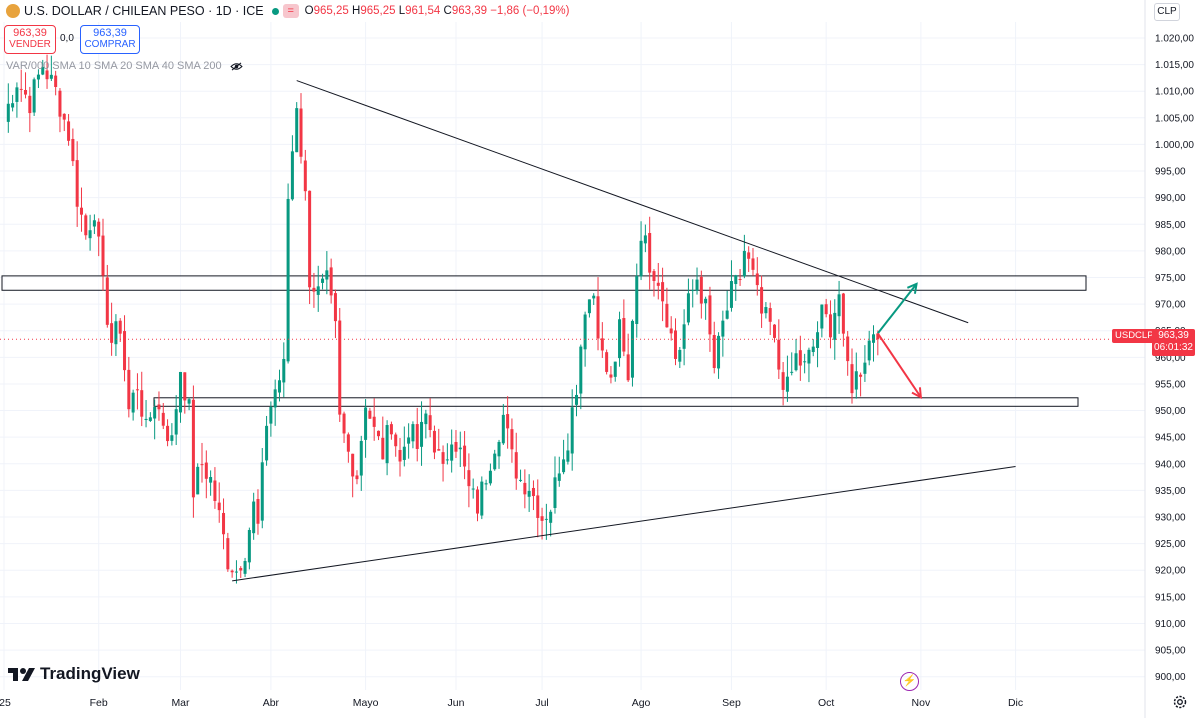 The width and height of the screenshot is (1201, 718). Describe the element at coordinates (30, 39) in the screenshot. I see `sell-button: 963,39 VENDER` at that location.